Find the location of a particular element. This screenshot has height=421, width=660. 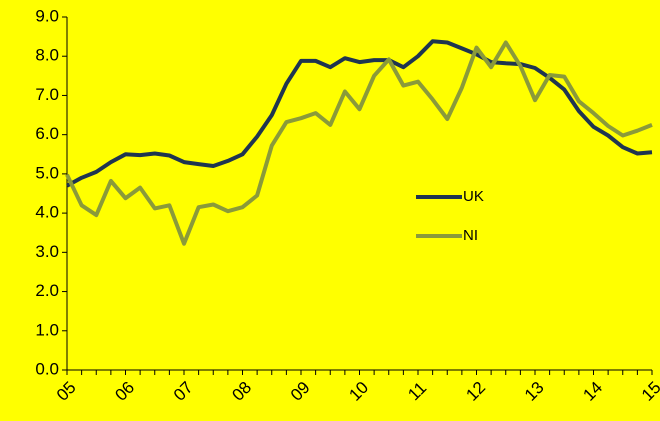

y-tick-label: 2.0 is located at coordinates (47, 290).